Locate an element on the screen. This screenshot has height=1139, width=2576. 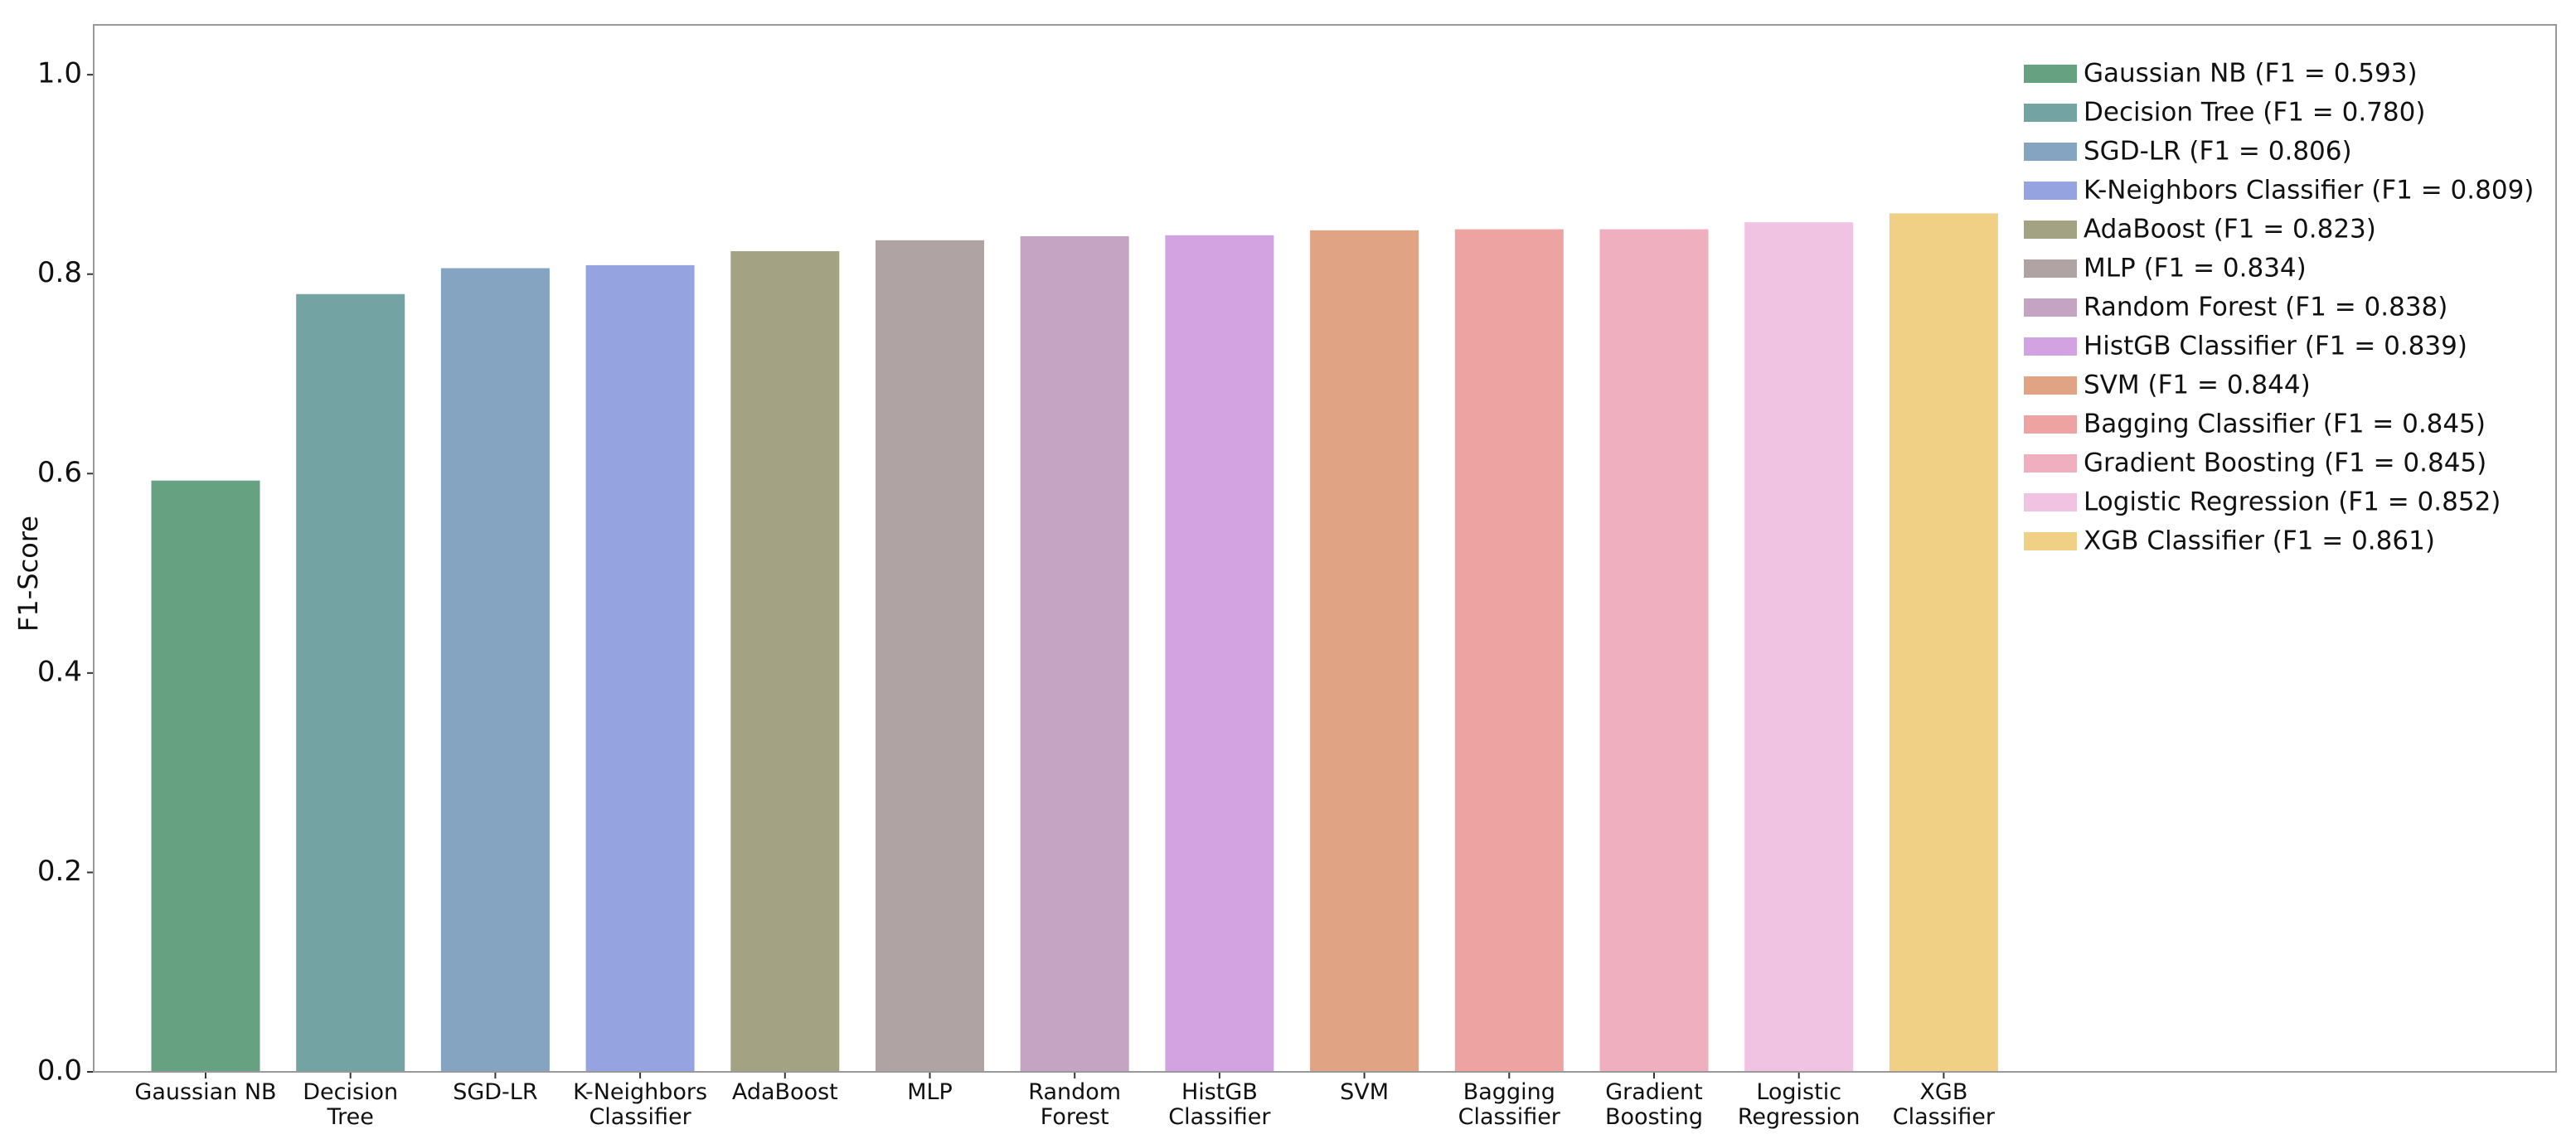
y-tick-label: 0.0 is located at coordinates (59, 1071).